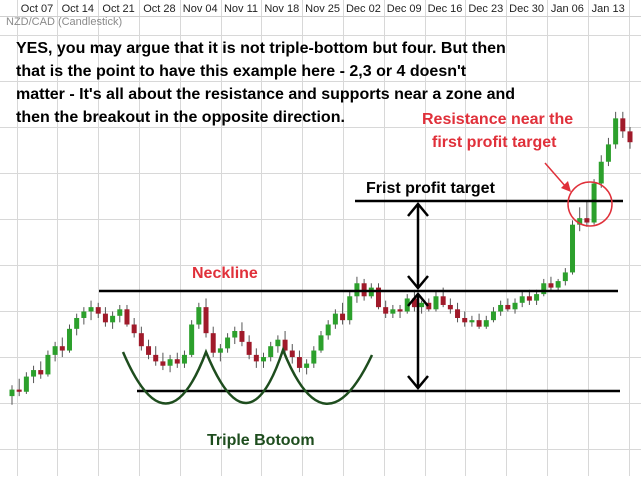  What do you see at coordinates (118, 9) in the screenshot?
I see `date-tick-label: Oct 21` at bounding box center [118, 9].